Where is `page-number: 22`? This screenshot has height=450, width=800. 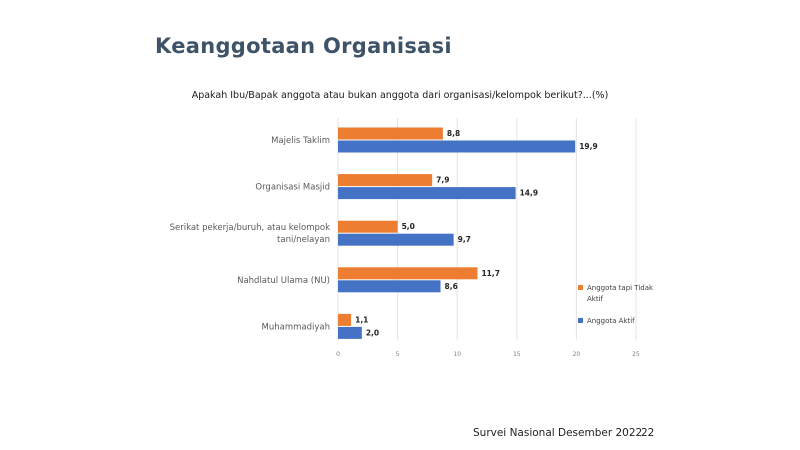 page-number: 22 is located at coordinates (648, 433).